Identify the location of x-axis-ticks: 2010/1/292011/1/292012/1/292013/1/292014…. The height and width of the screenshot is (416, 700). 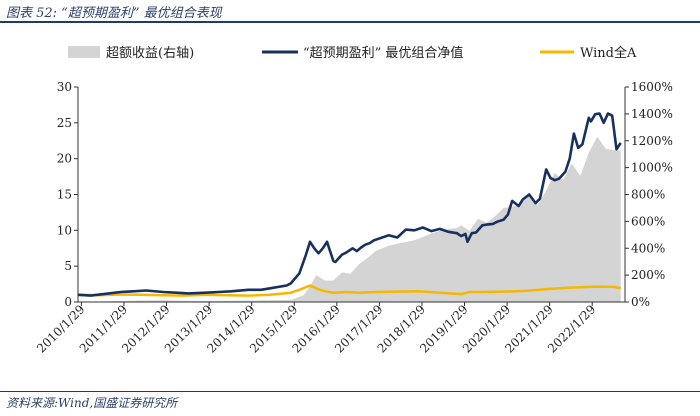
(316, 329).